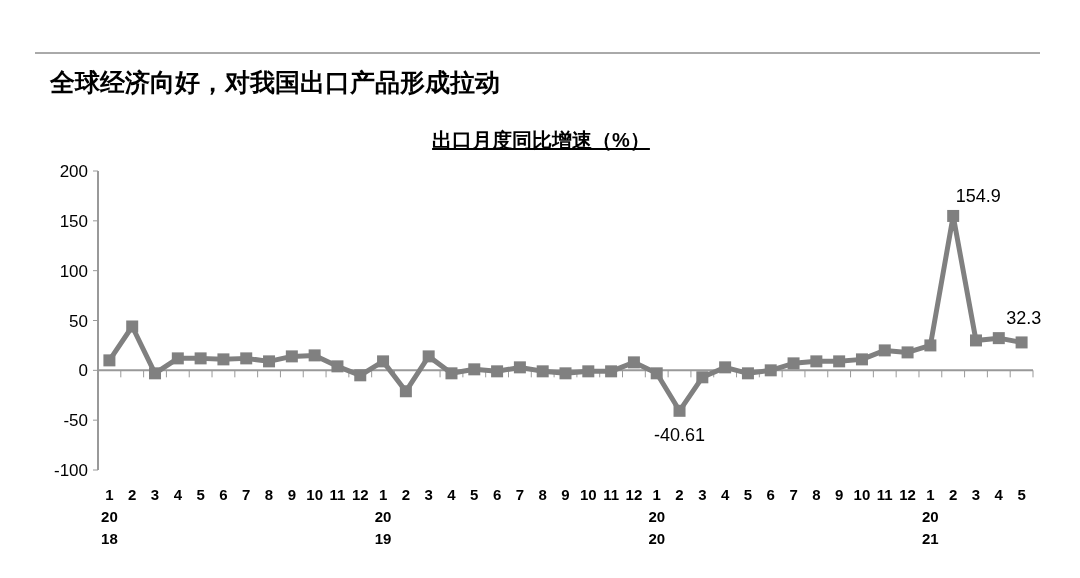  Describe the element at coordinates (73, 171) in the screenshot. I see `y-tick-label: 200` at that location.